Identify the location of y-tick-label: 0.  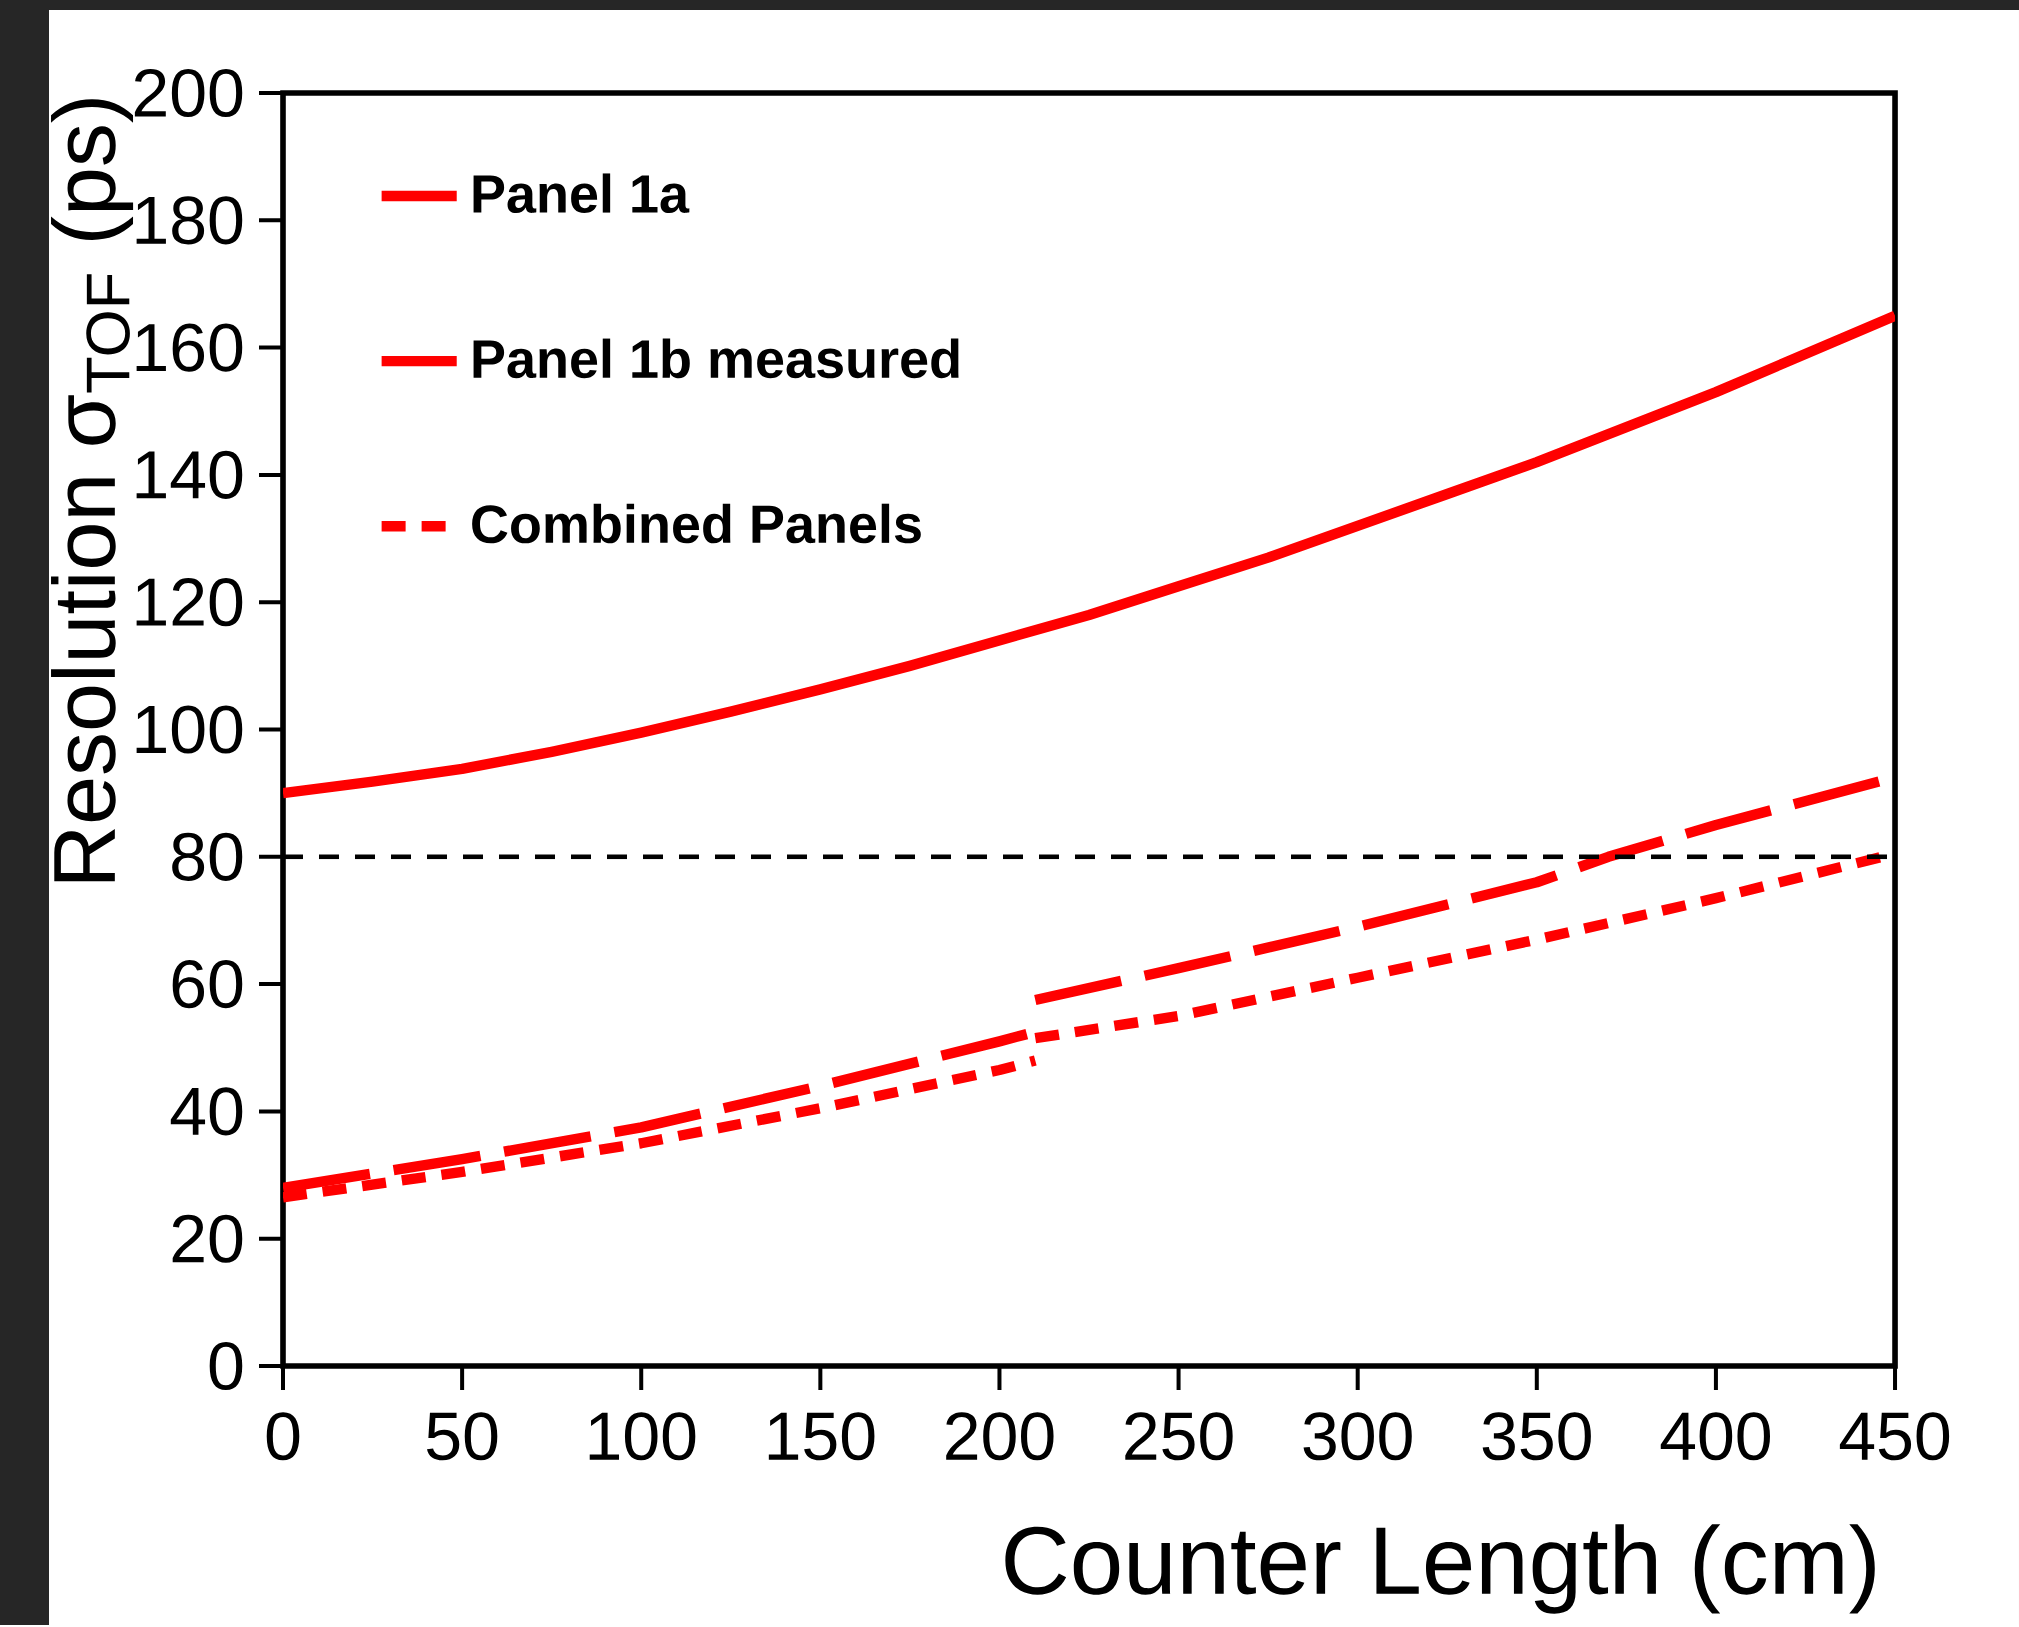
(226, 1366).